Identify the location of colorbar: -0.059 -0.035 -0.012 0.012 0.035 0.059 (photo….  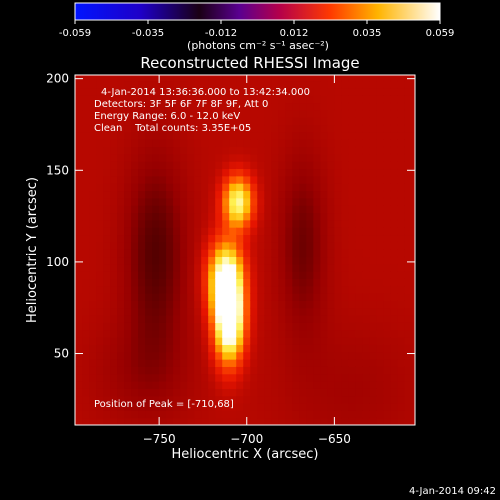
(256, 27).